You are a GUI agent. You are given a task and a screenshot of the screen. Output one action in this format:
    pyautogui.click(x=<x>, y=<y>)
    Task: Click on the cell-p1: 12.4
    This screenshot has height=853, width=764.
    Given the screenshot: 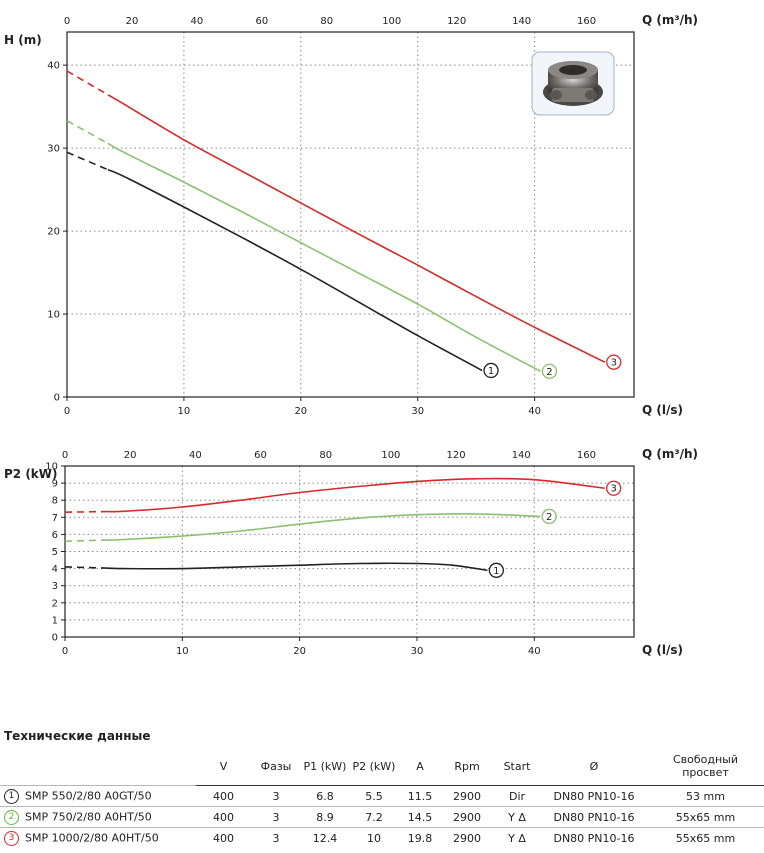 What is the action you would take?
    pyautogui.click(x=325, y=837)
    